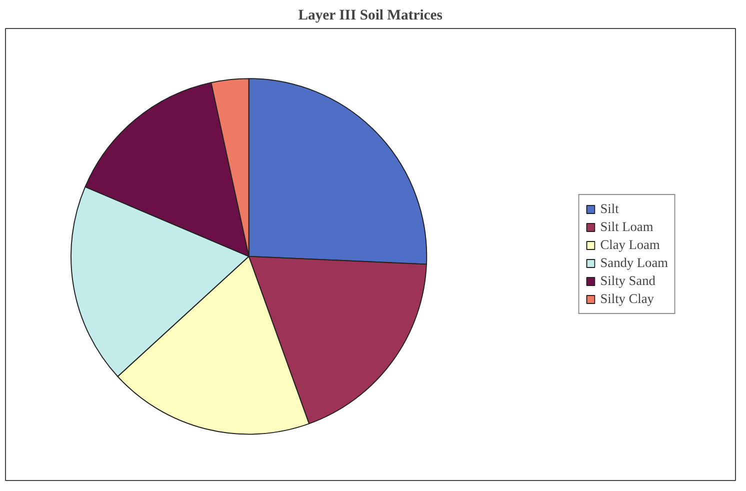 This screenshot has width=746, height=491. What do you see at coordinates (628, 281) in the screenshot?
I see `legend-label: Silty Sand` at bounding box center [628, 281].